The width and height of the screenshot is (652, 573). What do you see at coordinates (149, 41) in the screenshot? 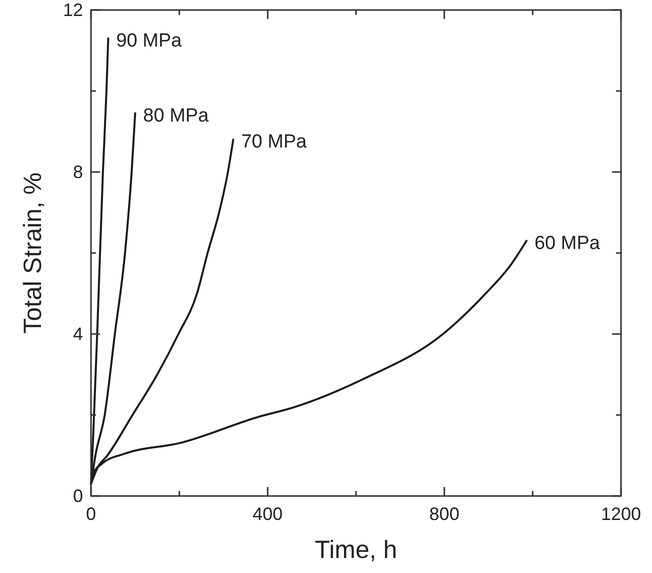
I see `series-label: 90 MPa` at bounding box center [149, 41].